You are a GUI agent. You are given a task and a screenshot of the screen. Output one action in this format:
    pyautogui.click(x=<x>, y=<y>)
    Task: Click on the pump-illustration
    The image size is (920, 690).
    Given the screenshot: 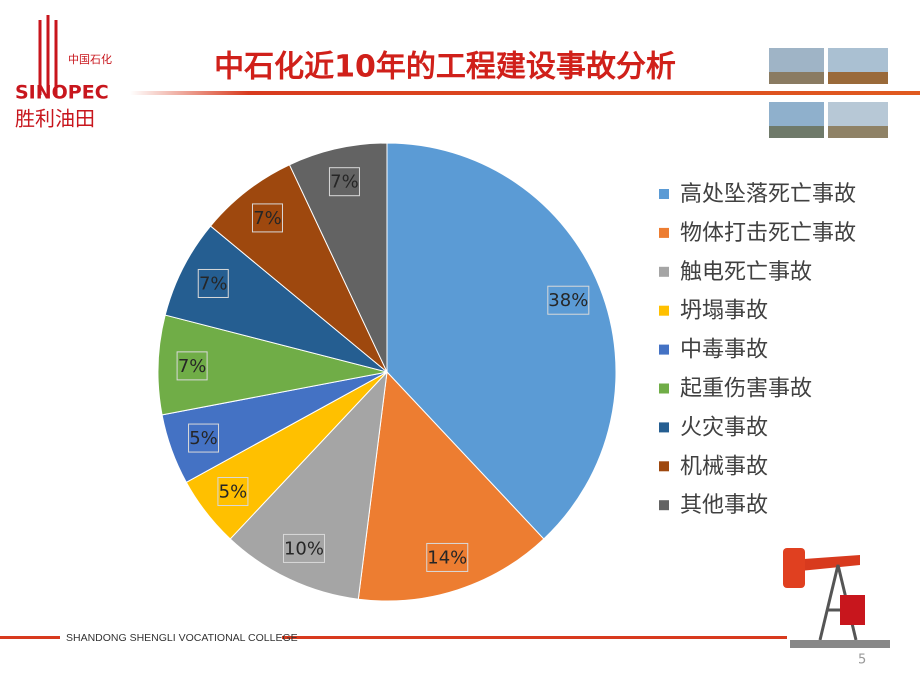 What is the action you would take?
    pyautogui.click(x=836, y=598)
    